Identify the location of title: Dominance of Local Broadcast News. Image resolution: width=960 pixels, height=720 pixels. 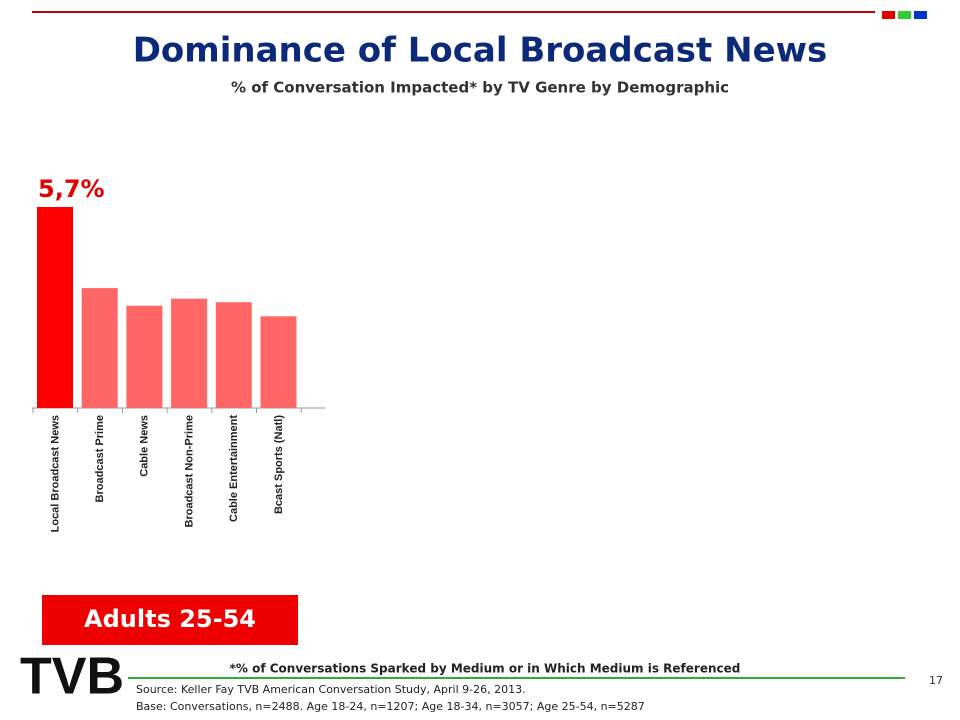
(480, 51).